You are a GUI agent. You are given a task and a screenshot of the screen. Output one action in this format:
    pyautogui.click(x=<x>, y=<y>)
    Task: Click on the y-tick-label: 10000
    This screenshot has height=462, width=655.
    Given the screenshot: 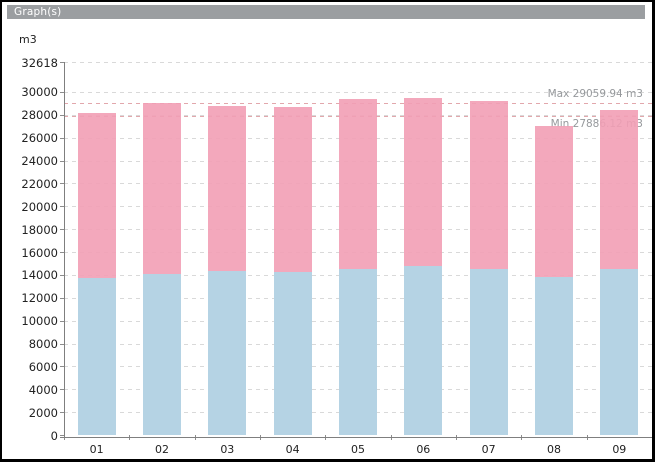 What is the action you would take?
    pyautogui.click(x=39, y=321)
    